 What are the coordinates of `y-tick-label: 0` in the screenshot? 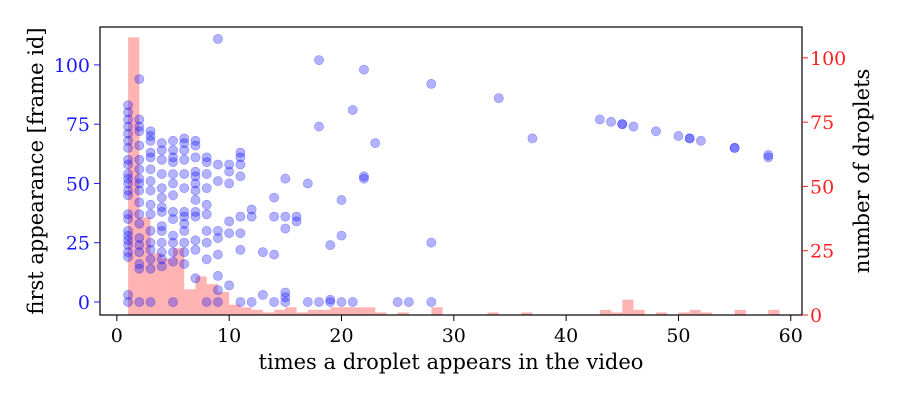 It's located at (84, 303).